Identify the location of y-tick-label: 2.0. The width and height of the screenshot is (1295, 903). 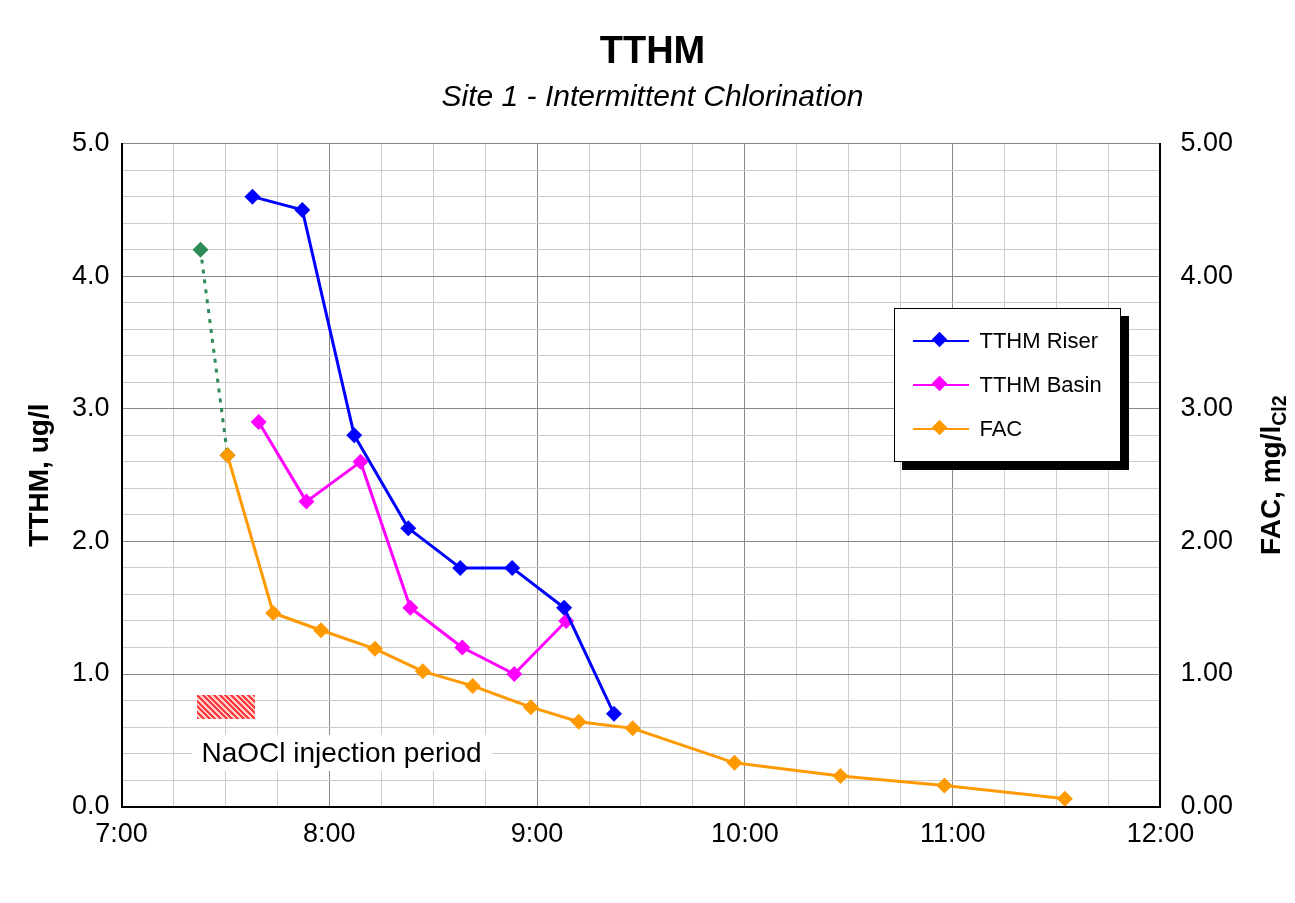
(90, 539).